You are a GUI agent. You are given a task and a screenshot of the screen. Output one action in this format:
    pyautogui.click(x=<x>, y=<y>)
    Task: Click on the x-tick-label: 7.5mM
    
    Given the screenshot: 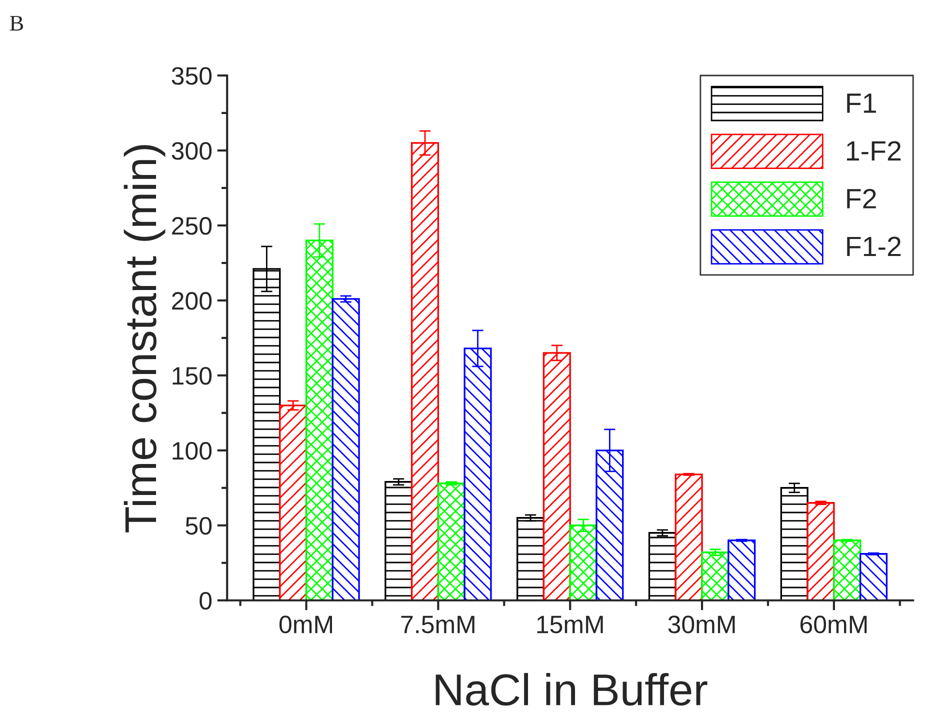 What is the action you would take?
    pyautogui.click(x=437, y=625)
    